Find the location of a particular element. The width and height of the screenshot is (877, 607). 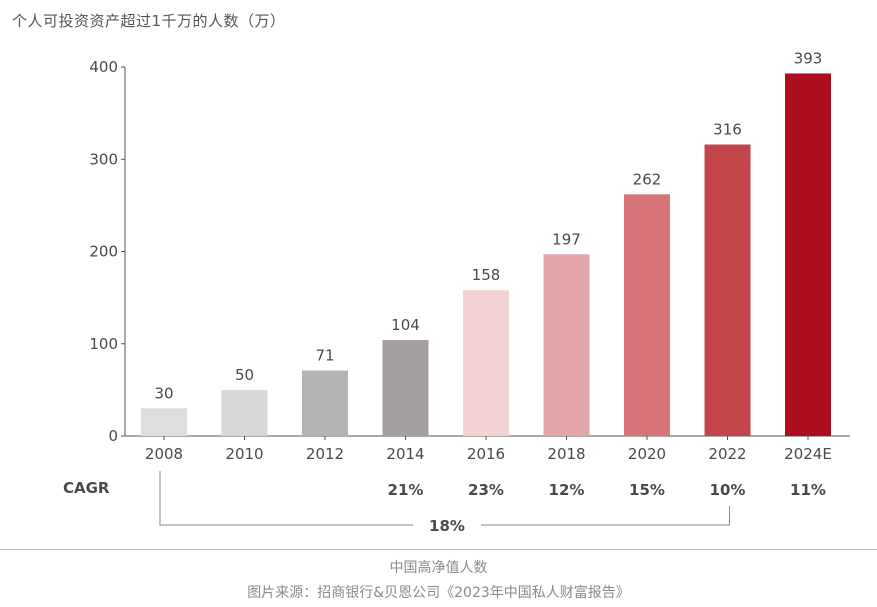

cagr-value: 15% is located at coordinates (647, 490).